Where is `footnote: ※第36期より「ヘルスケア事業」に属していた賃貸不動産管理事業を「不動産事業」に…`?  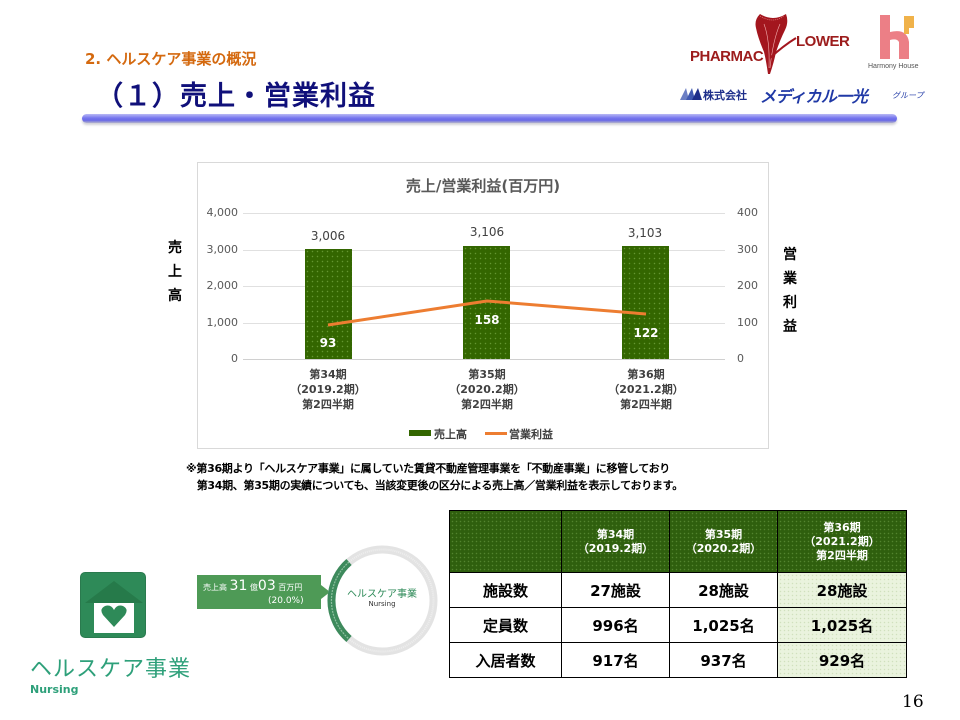 footnote: ※第36期より「ヘルスケア事業」に属していた賃貸不動産管理事業を「不動産事業」に… is located at coordinates (434, 477).